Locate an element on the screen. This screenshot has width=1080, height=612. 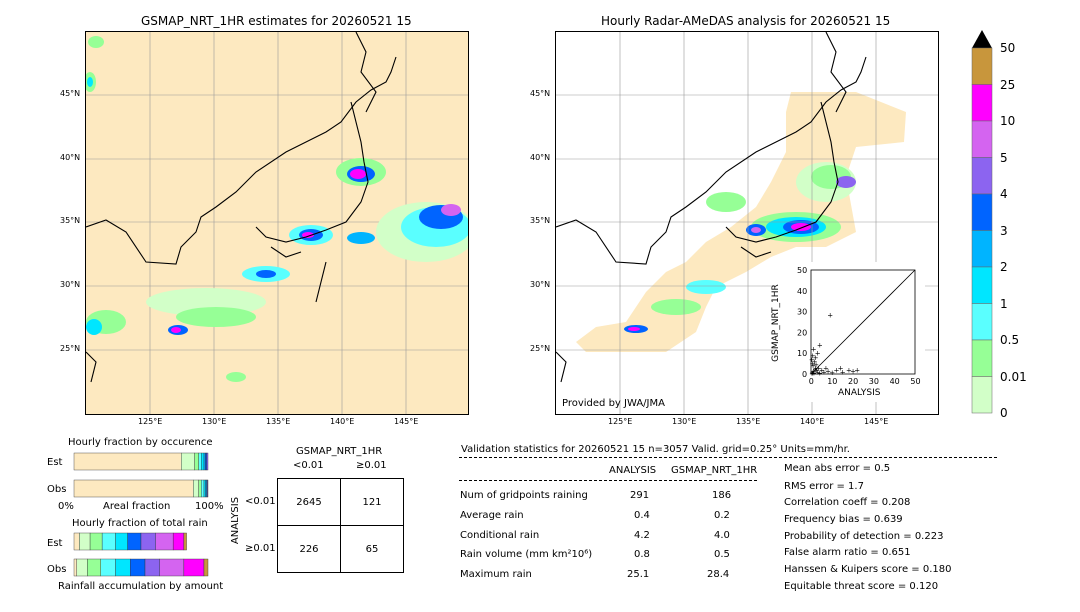
occ-title: Hourly fraction by occurence is located at coordinates (140, 442).